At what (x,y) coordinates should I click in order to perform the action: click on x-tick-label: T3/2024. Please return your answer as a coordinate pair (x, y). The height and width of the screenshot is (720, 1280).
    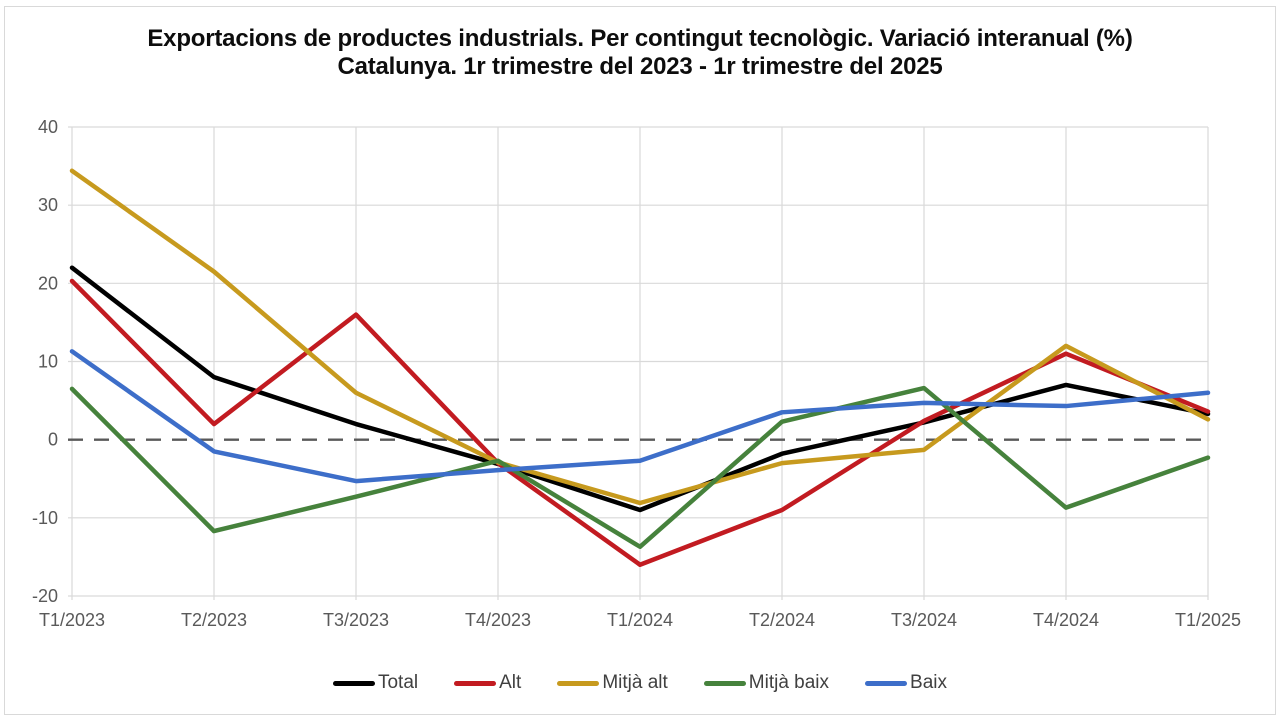
    Looking at the image, I should click on (924, 620).